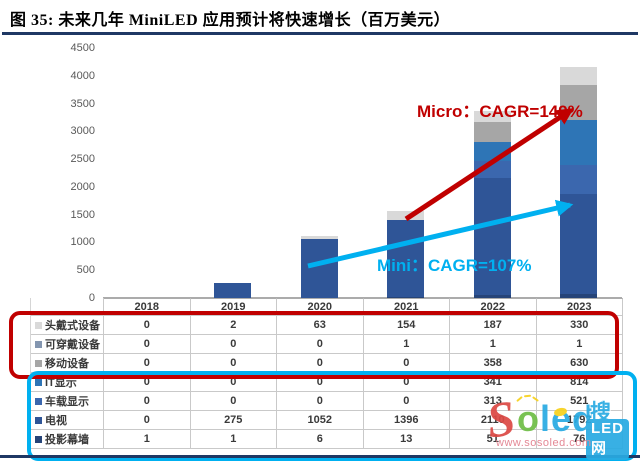  I want to click on value-cell-投影幕墙-2022: 51, so click(493, 439).